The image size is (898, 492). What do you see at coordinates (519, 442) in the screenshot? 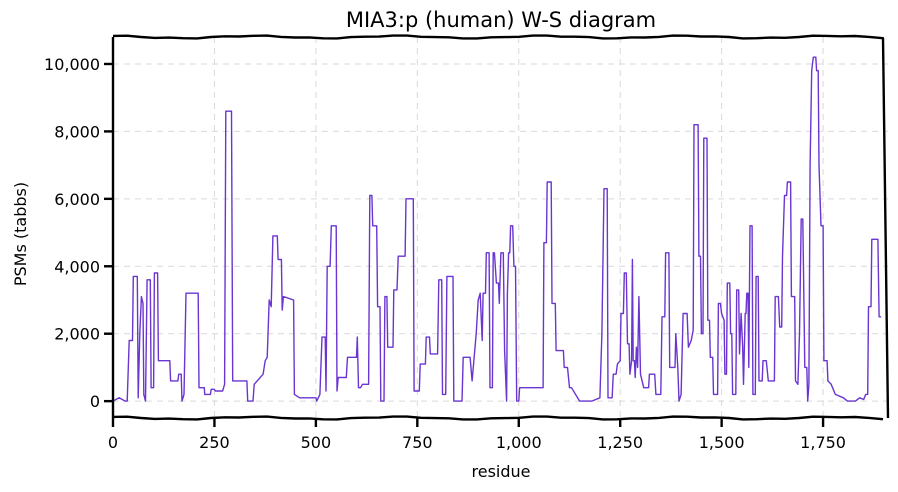
I see `x-tick-label: 1,000` at bounding box center [519, 442].